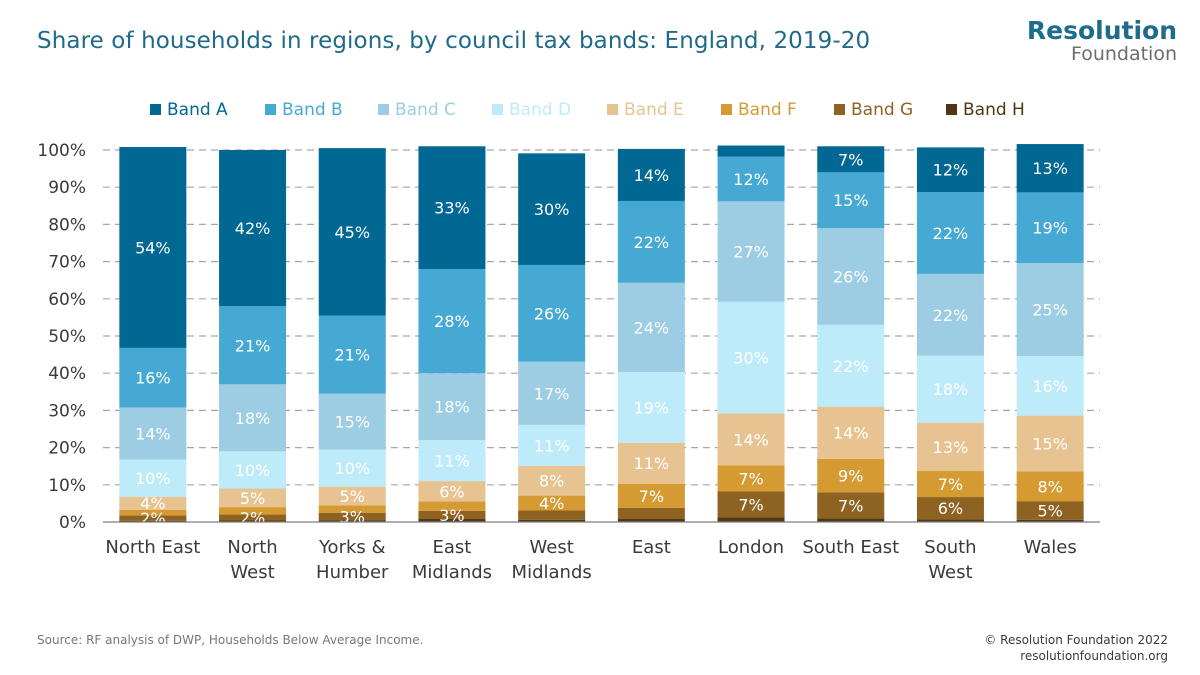  Describe the element at coordinates (67, 300) in the screenshot. I see `y-tick-label: 60%` at that location.